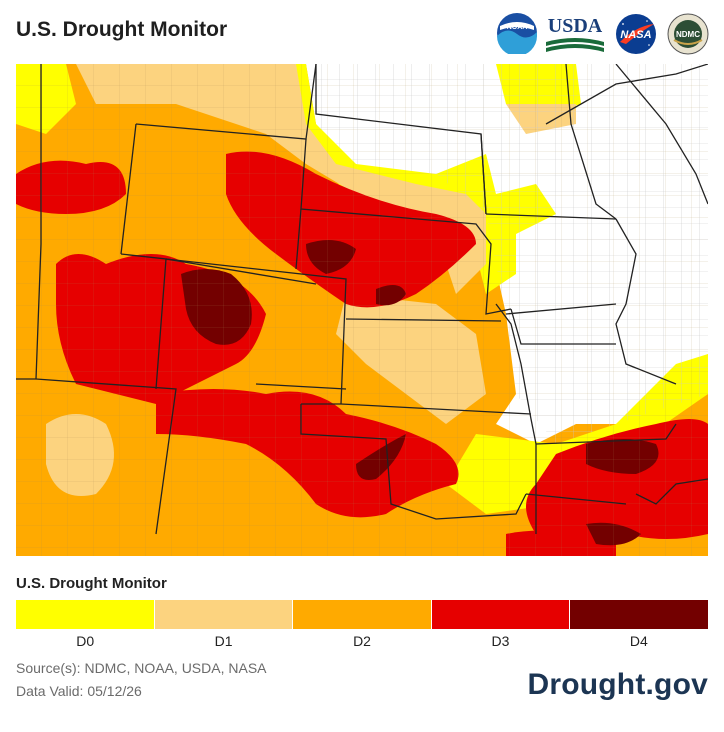 This screenshot has width=724, height=732. I want to click on legend-swatch-d2, so click(362, 614).